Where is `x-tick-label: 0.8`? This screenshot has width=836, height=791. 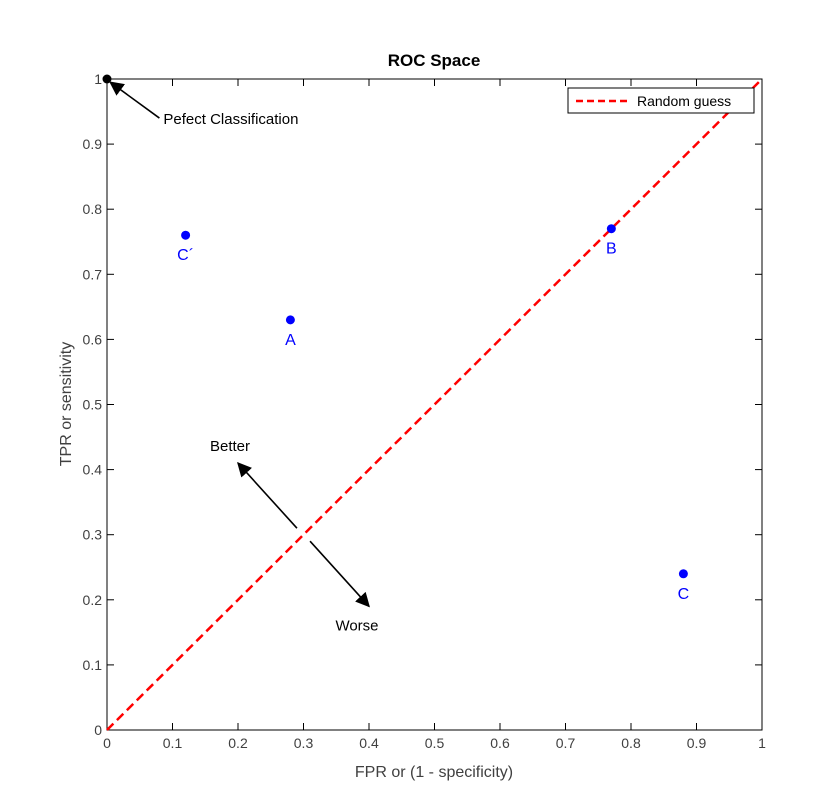 x-tick-label: 0.8 is located at coordinates (631, 743).